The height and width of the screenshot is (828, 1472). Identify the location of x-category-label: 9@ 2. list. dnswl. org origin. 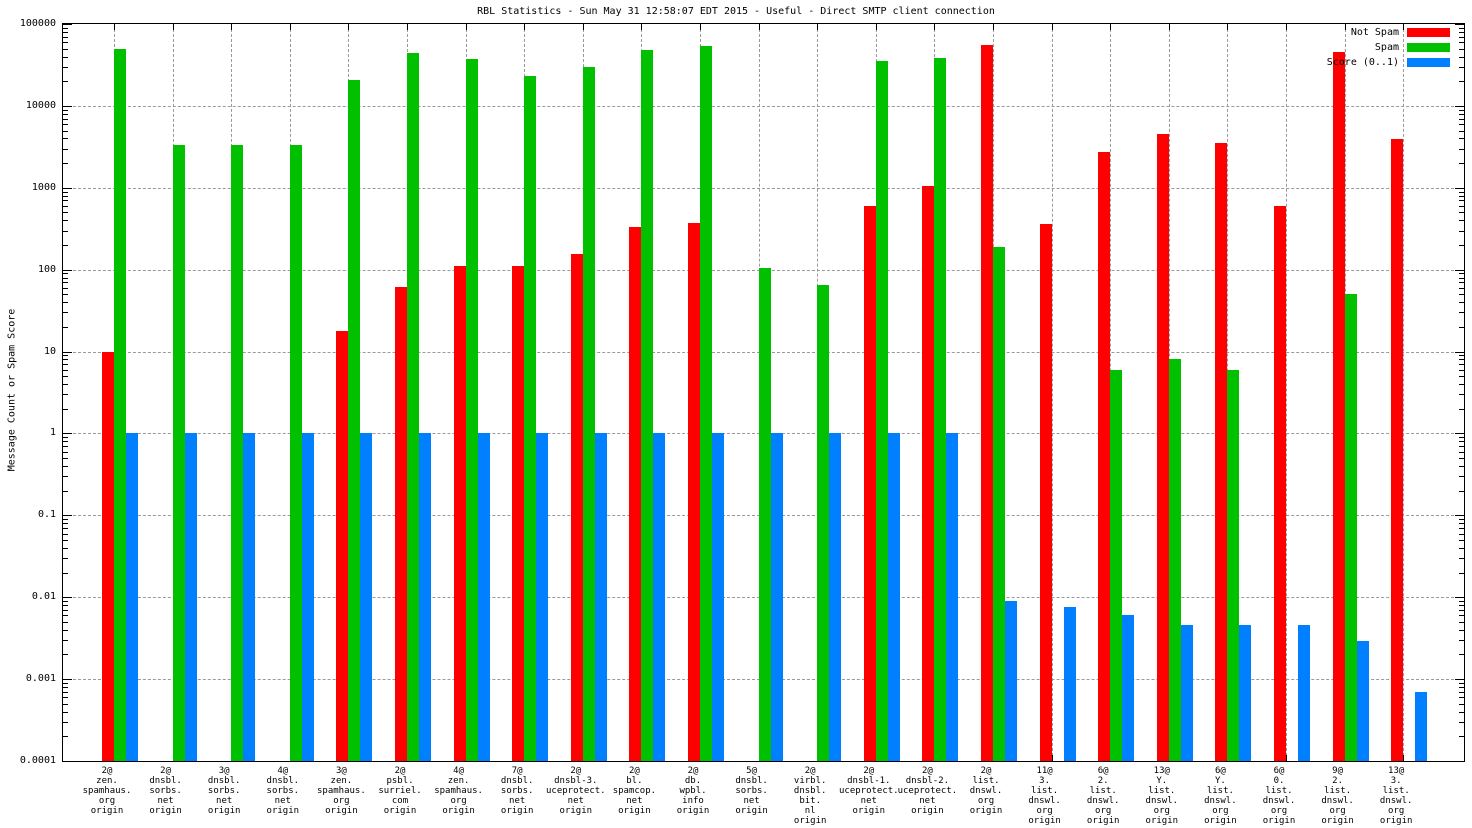
(1337, 796).